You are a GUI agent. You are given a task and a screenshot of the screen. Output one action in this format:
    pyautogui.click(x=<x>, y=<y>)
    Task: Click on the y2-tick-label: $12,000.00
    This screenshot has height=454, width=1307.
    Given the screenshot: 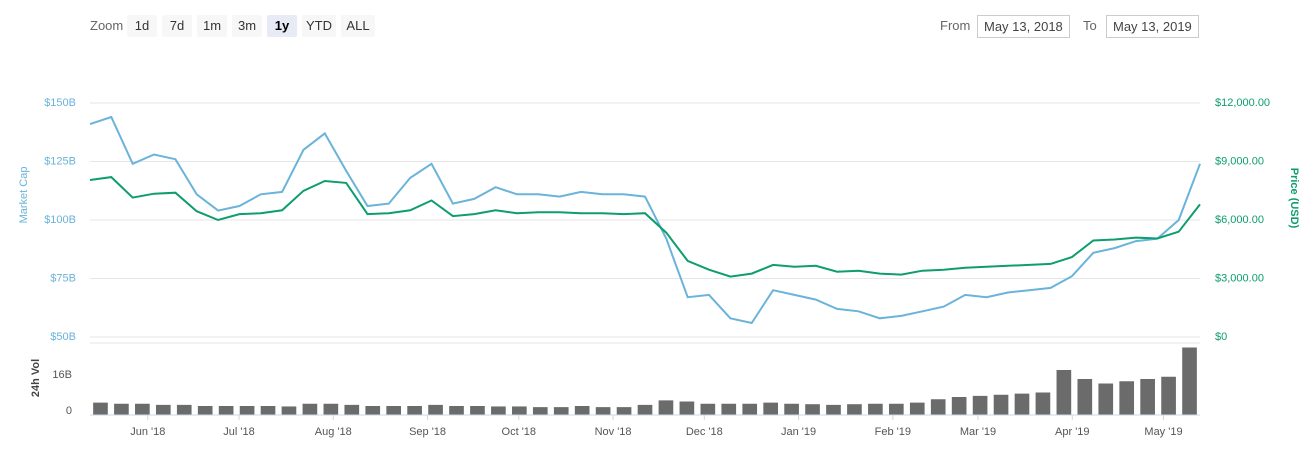 What is the action you would take?
    pyautogui.click(x=1242, y=103)
    